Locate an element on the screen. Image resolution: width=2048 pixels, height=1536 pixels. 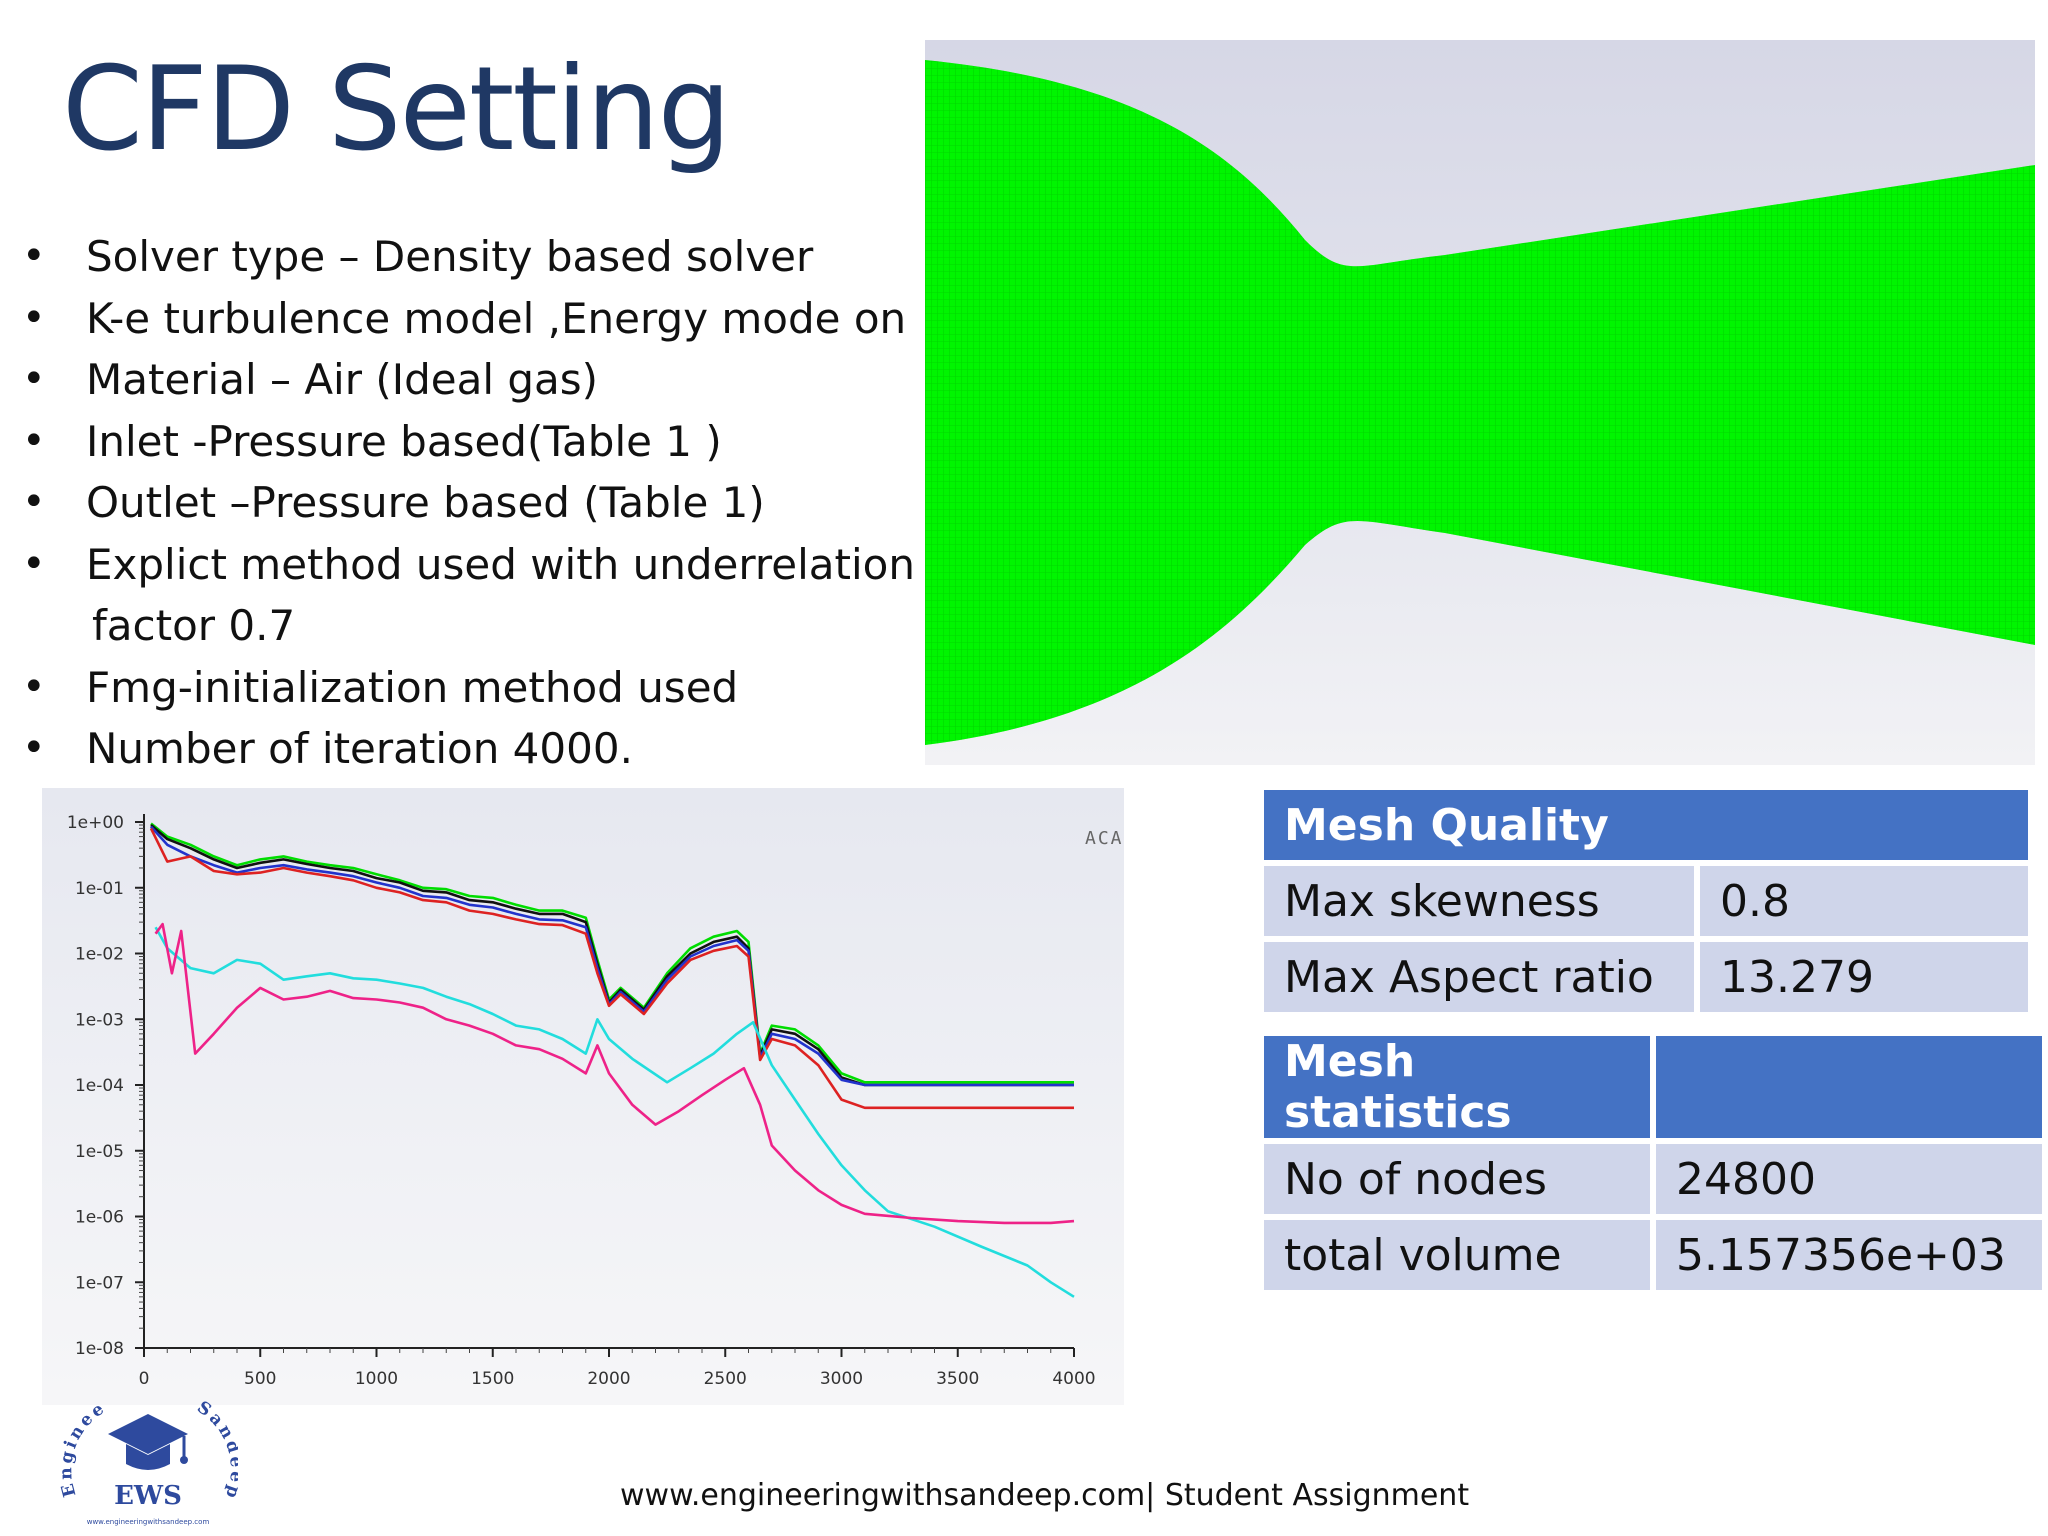
x-tick-label: 2000 is located at coordinates (608, 1379).